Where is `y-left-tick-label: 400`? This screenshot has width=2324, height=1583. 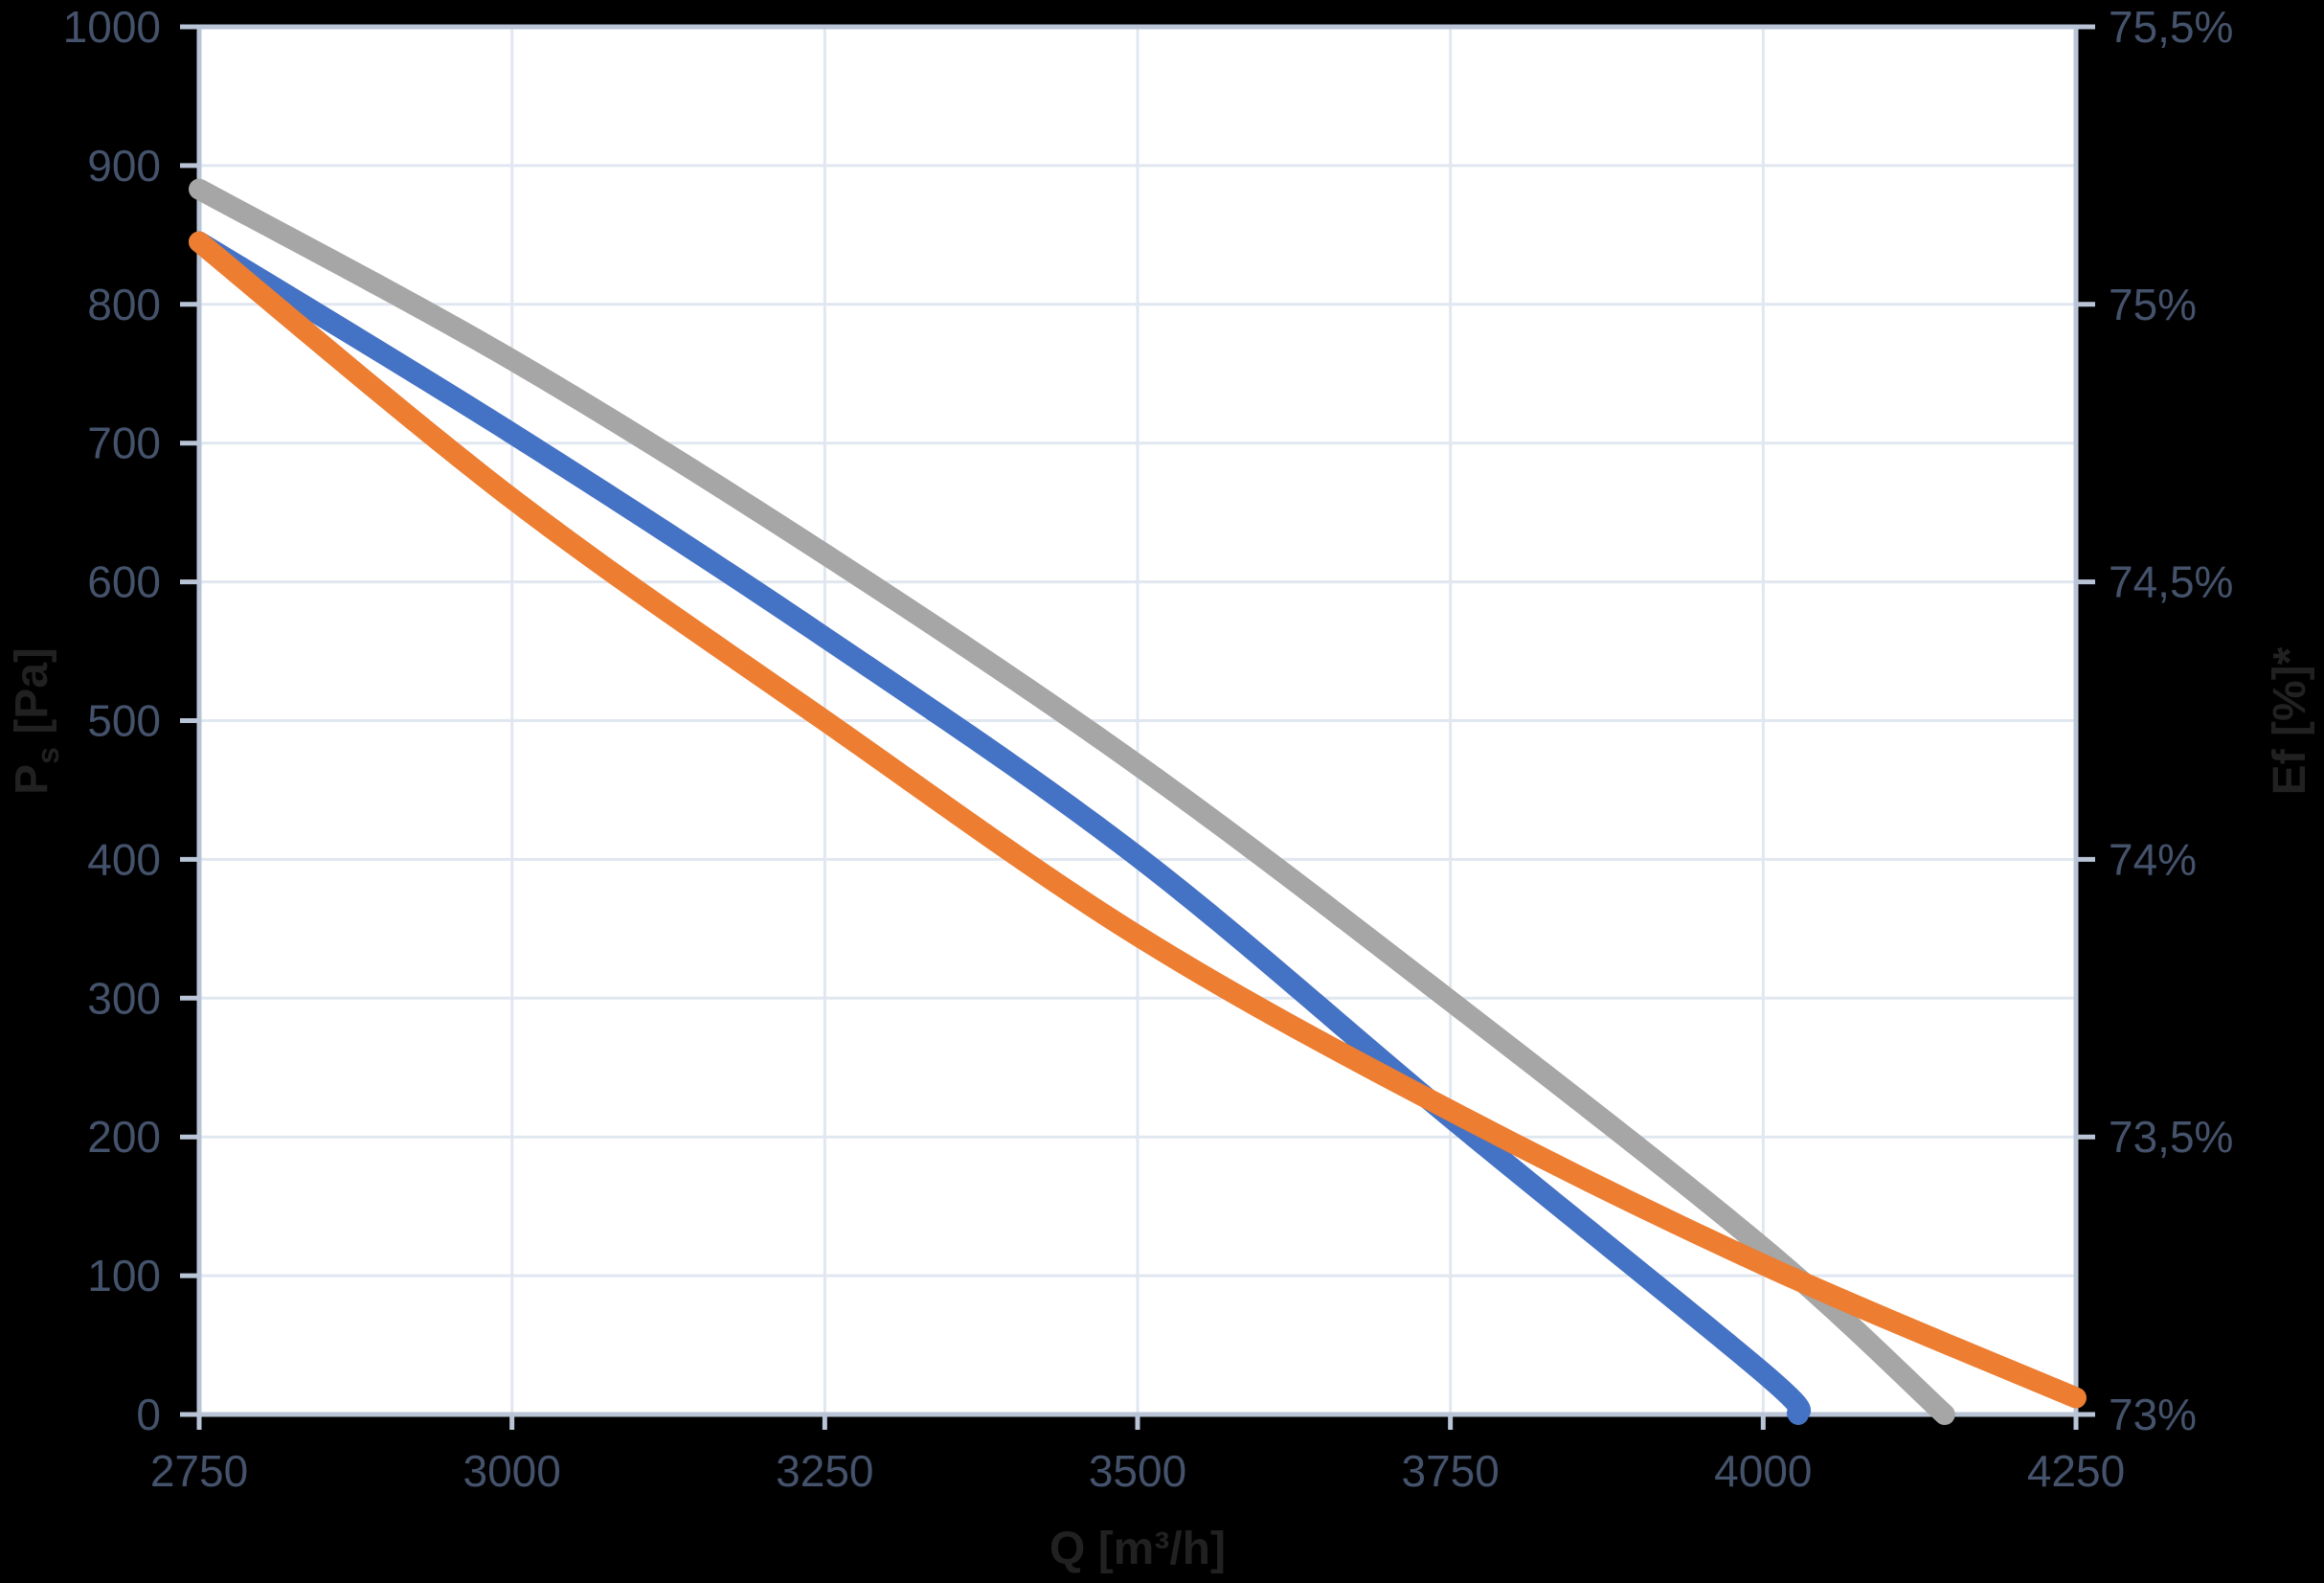 y-left-tick-label: 400 is located at coordinates (124, 859).